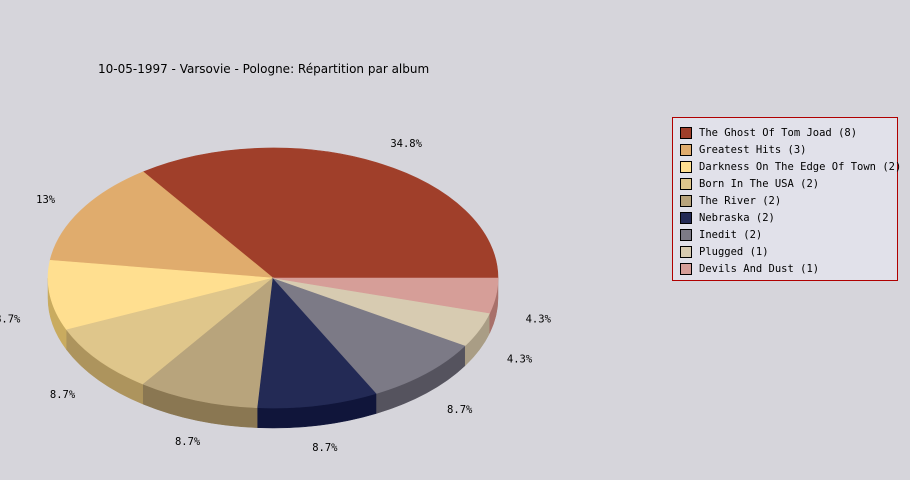 Image resolution: width=910 pixels, height=480 pixels. What do you see at coordinates (46, 200) in the screenshot?
I see `pie-slice-percent-label: 13%` at bounding box center [46, 200].